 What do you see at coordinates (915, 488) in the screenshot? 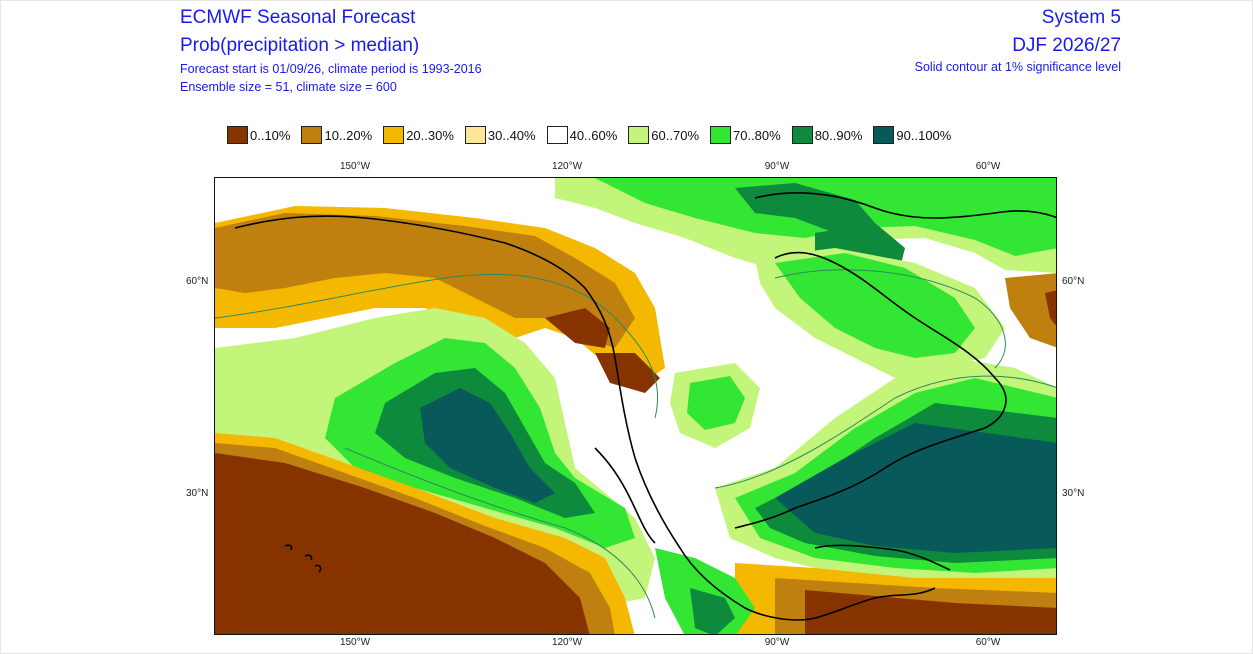
I see `region-atlantic-teal` at bounding box center [915, 488].